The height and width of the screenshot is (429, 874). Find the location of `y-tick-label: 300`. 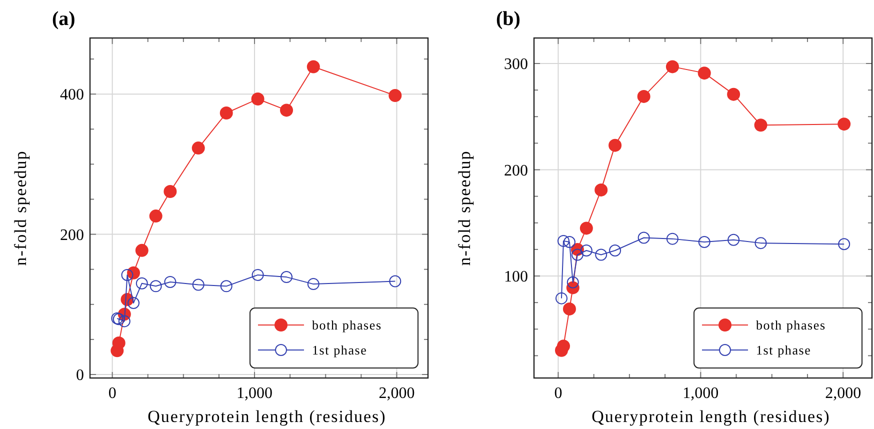

y-tick-label: 300 is located at coordinates (516, 65).